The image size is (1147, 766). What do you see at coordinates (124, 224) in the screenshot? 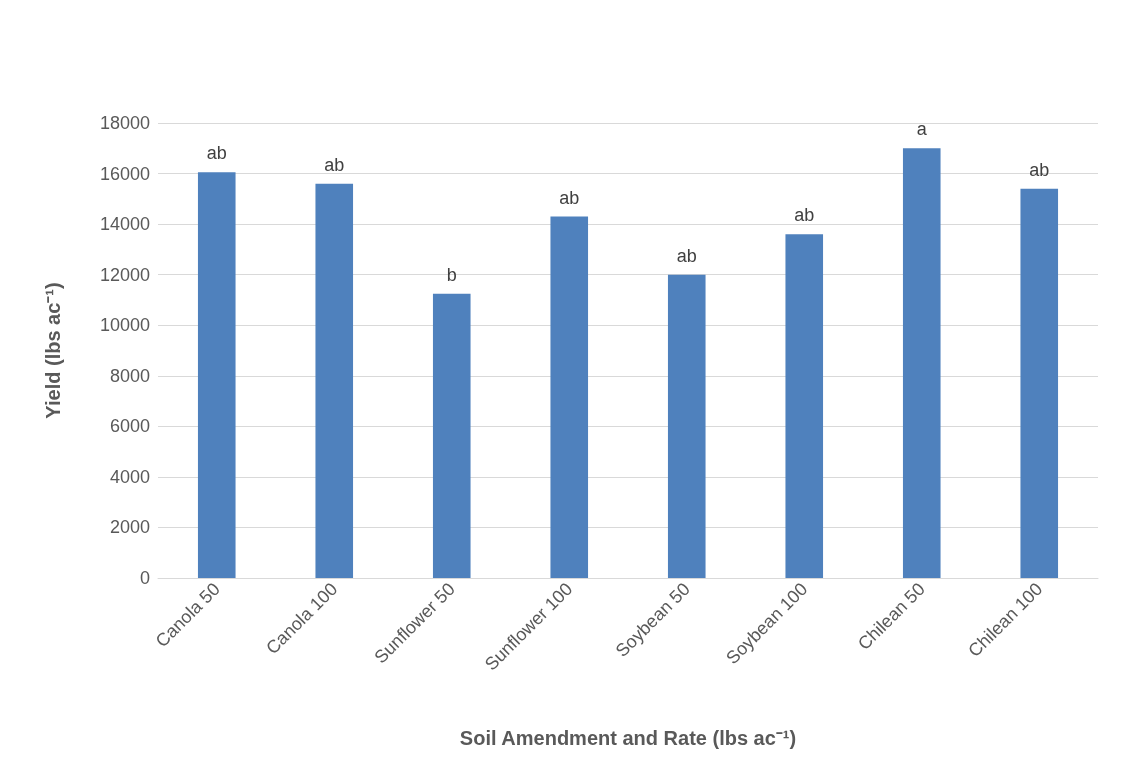
I see `y-tick-label: 14000` at bounding box center [124, 224].